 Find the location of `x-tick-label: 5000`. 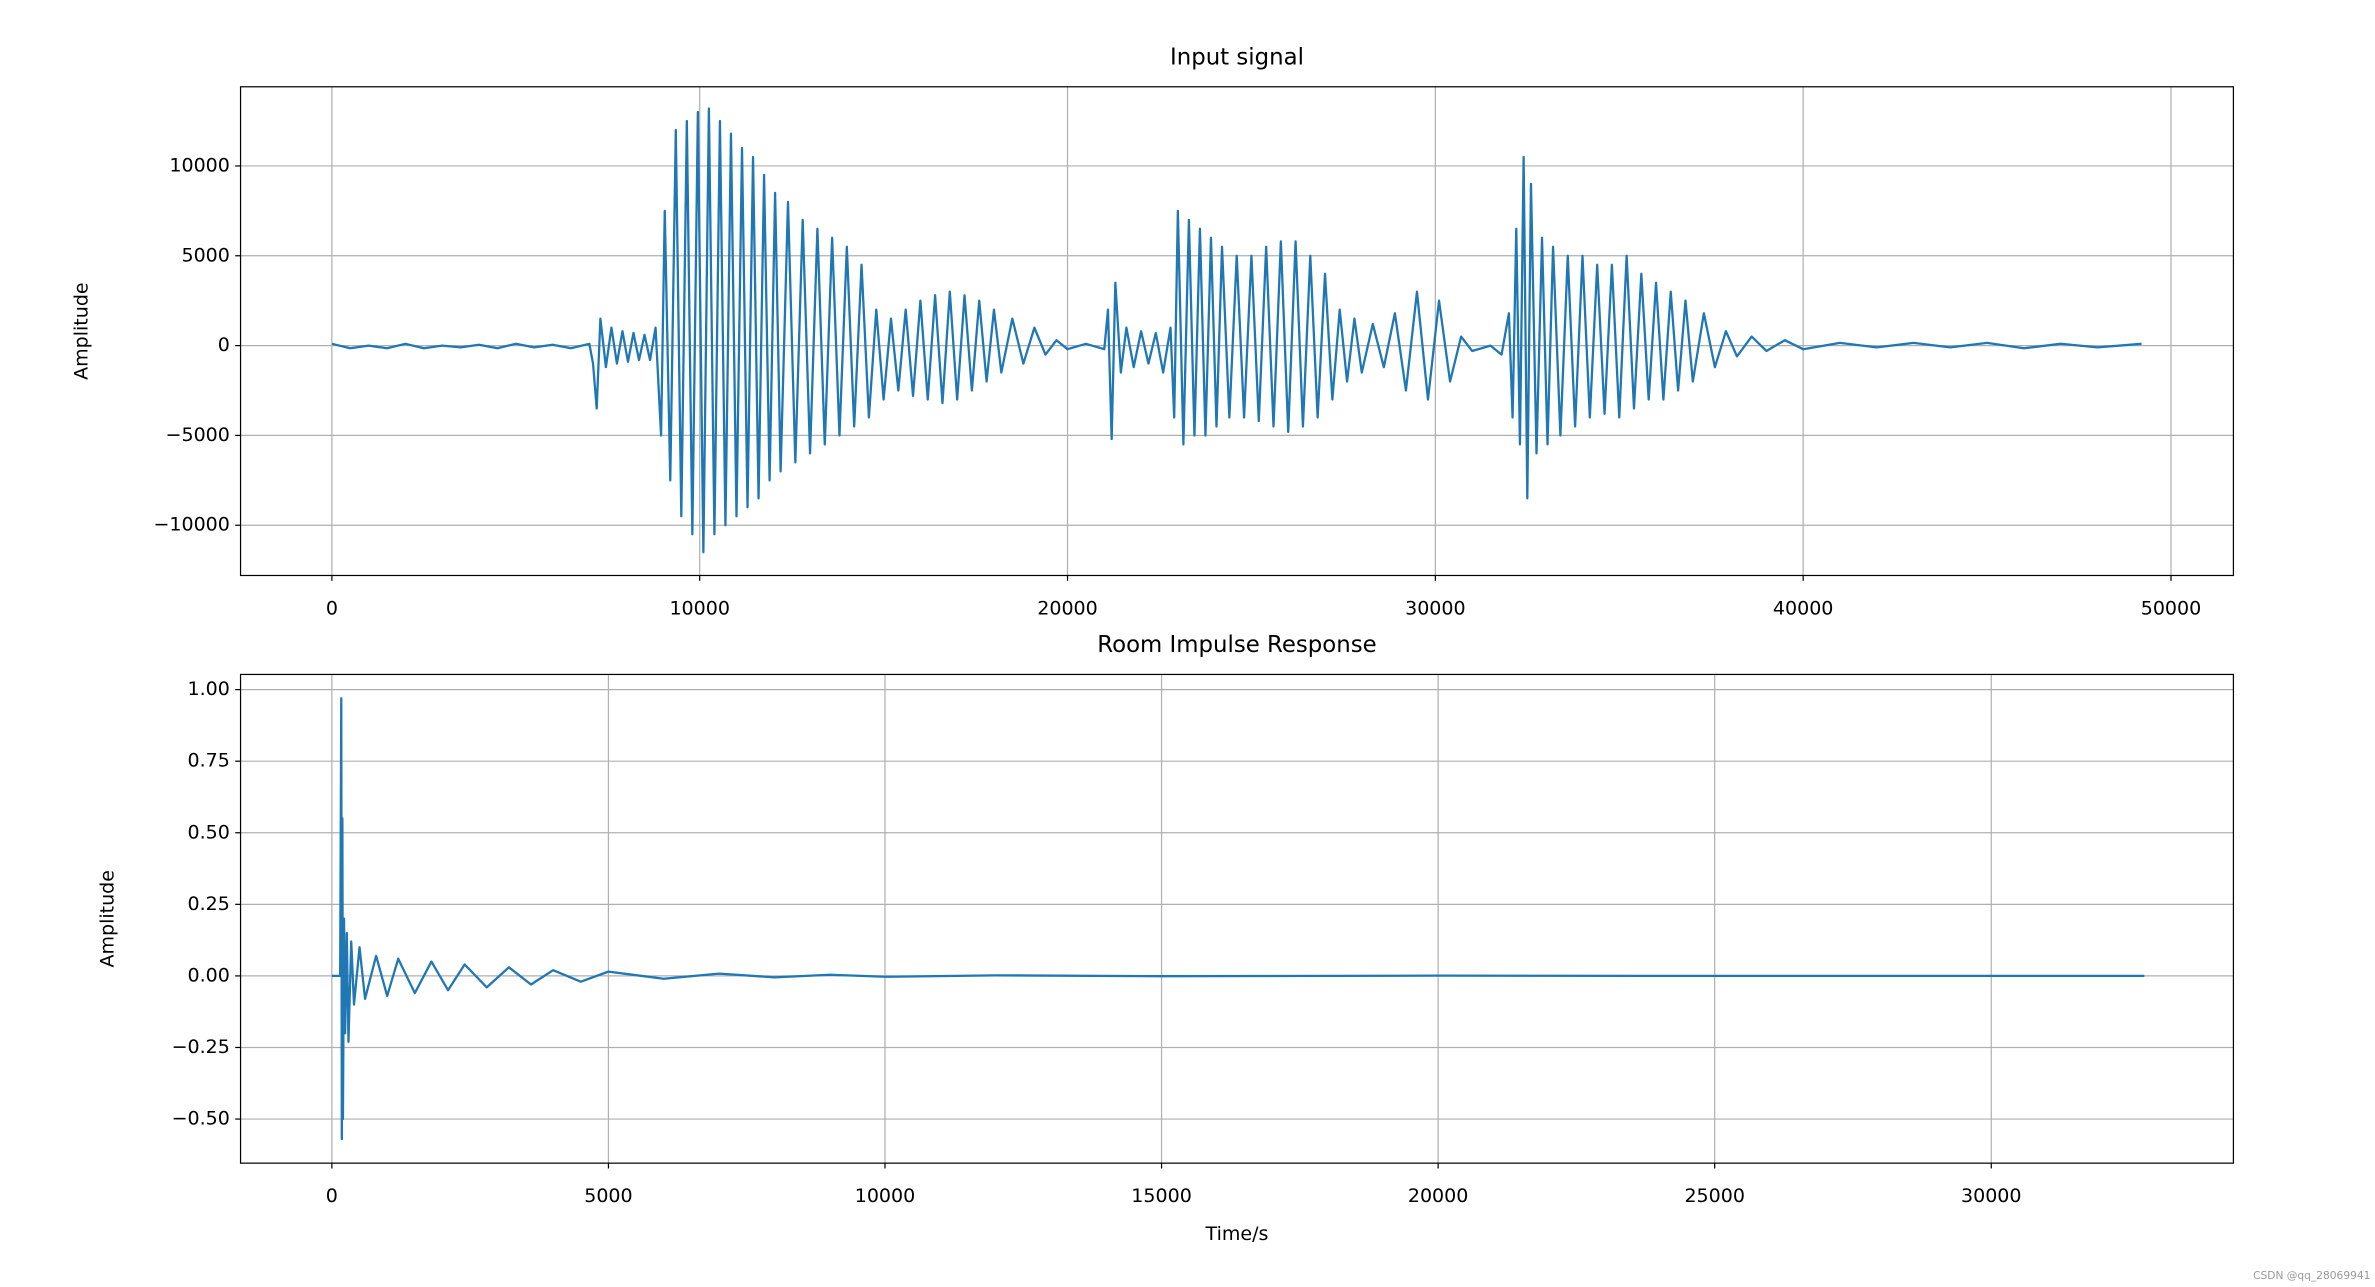

x-tick-label: 5000 is located at coordinates (608, 1196).